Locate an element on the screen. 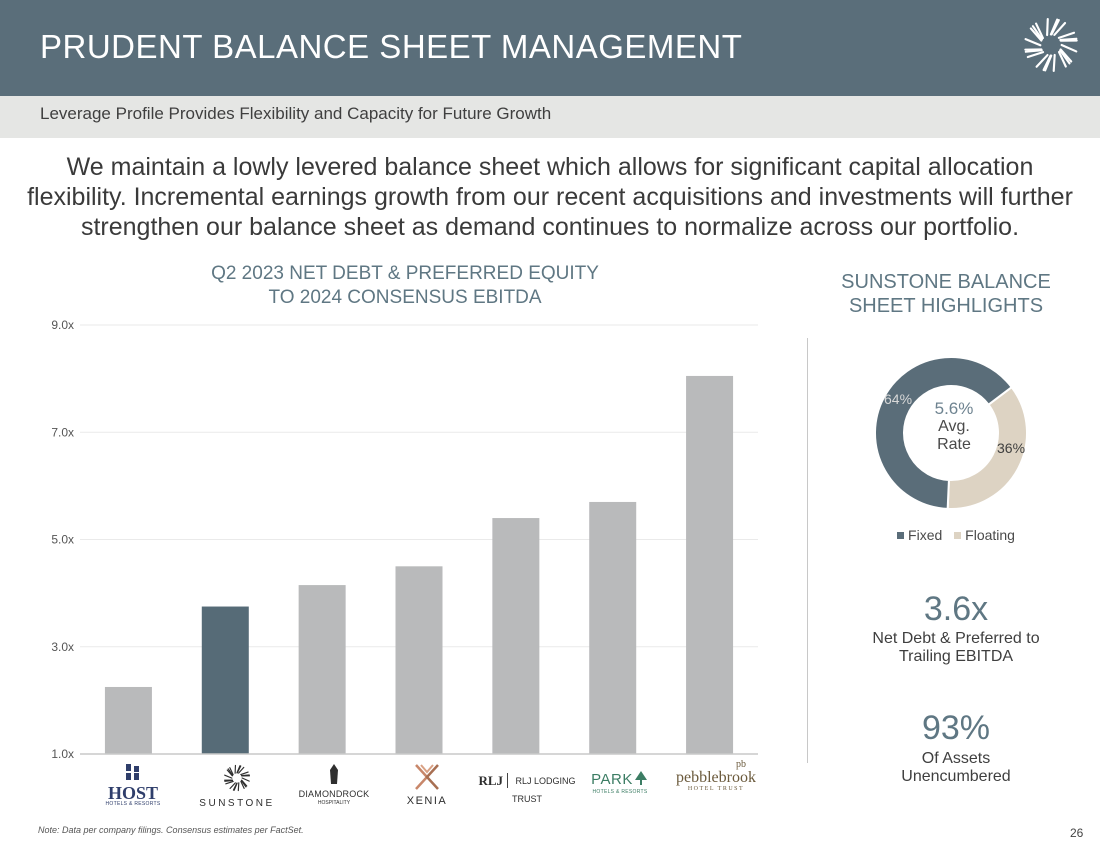 The height and width of the screenshot is (849, 1100). net-debt-stat-label: Net Debt & Preferred to Trailing EBITDA is located at coordinates (956, 648).